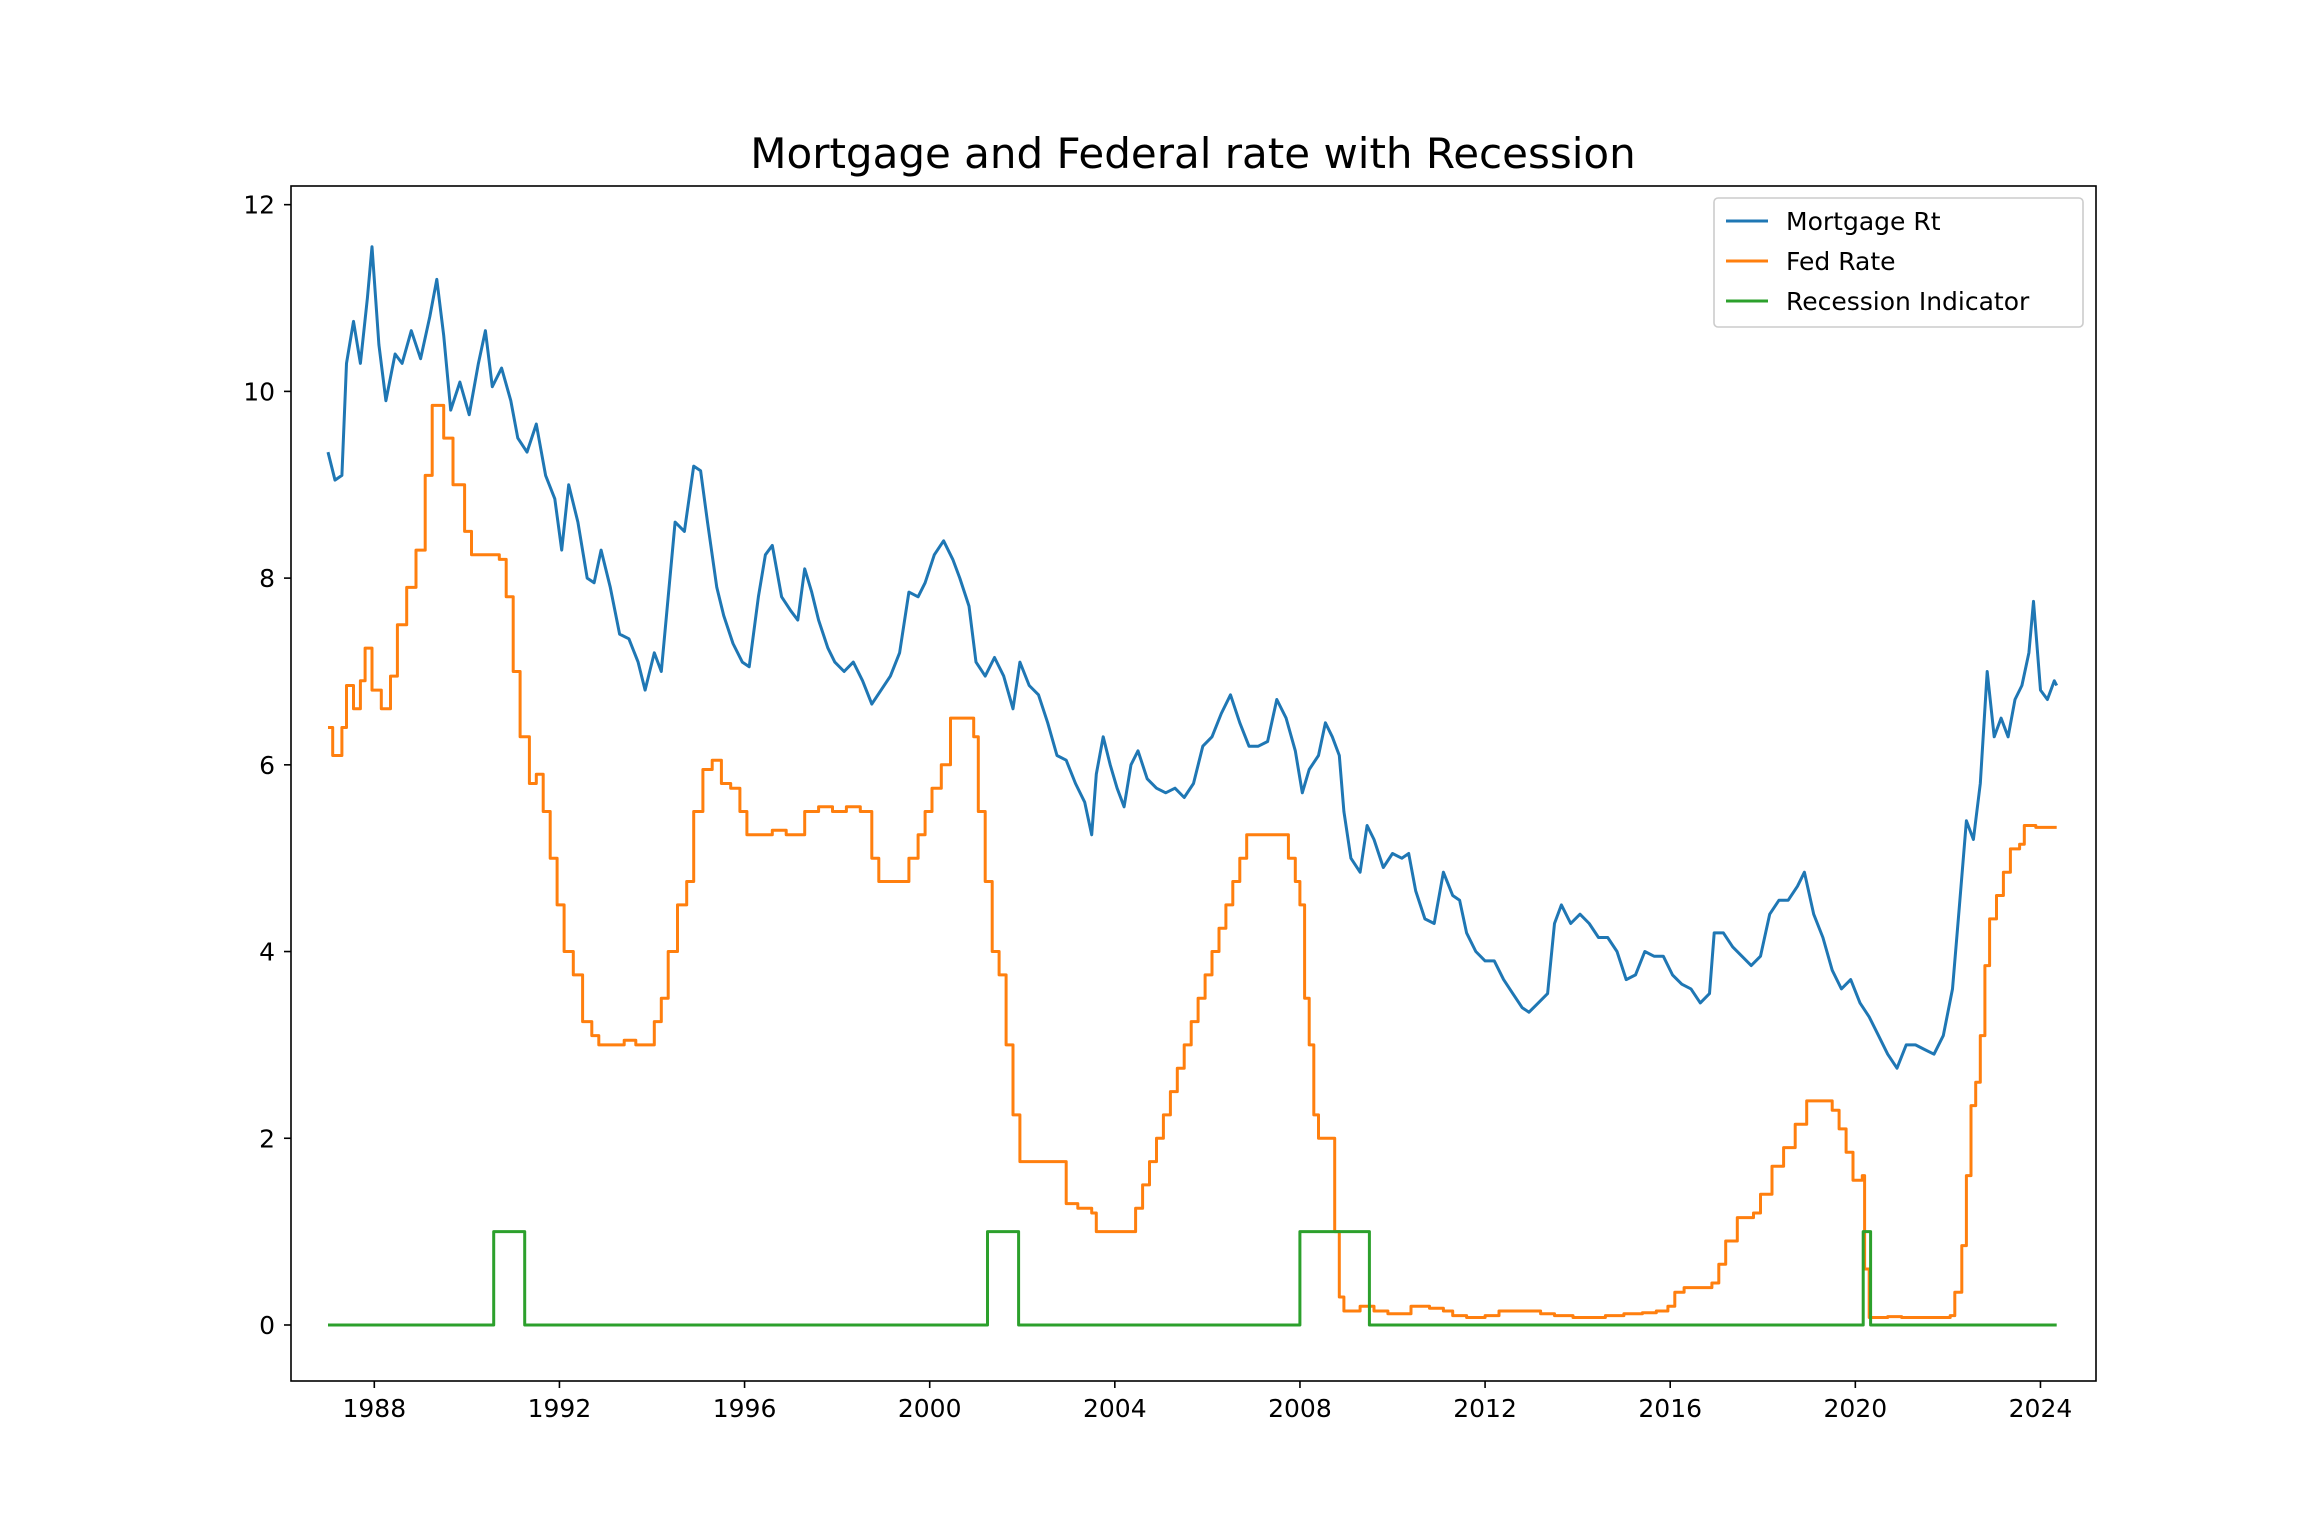 The image size is (2304, 1536). What do you see at coordinates (1863, 221) in the screenshot?
I see `legend-label-0: Mortgage Rt` at bounding box center [1863, 221].